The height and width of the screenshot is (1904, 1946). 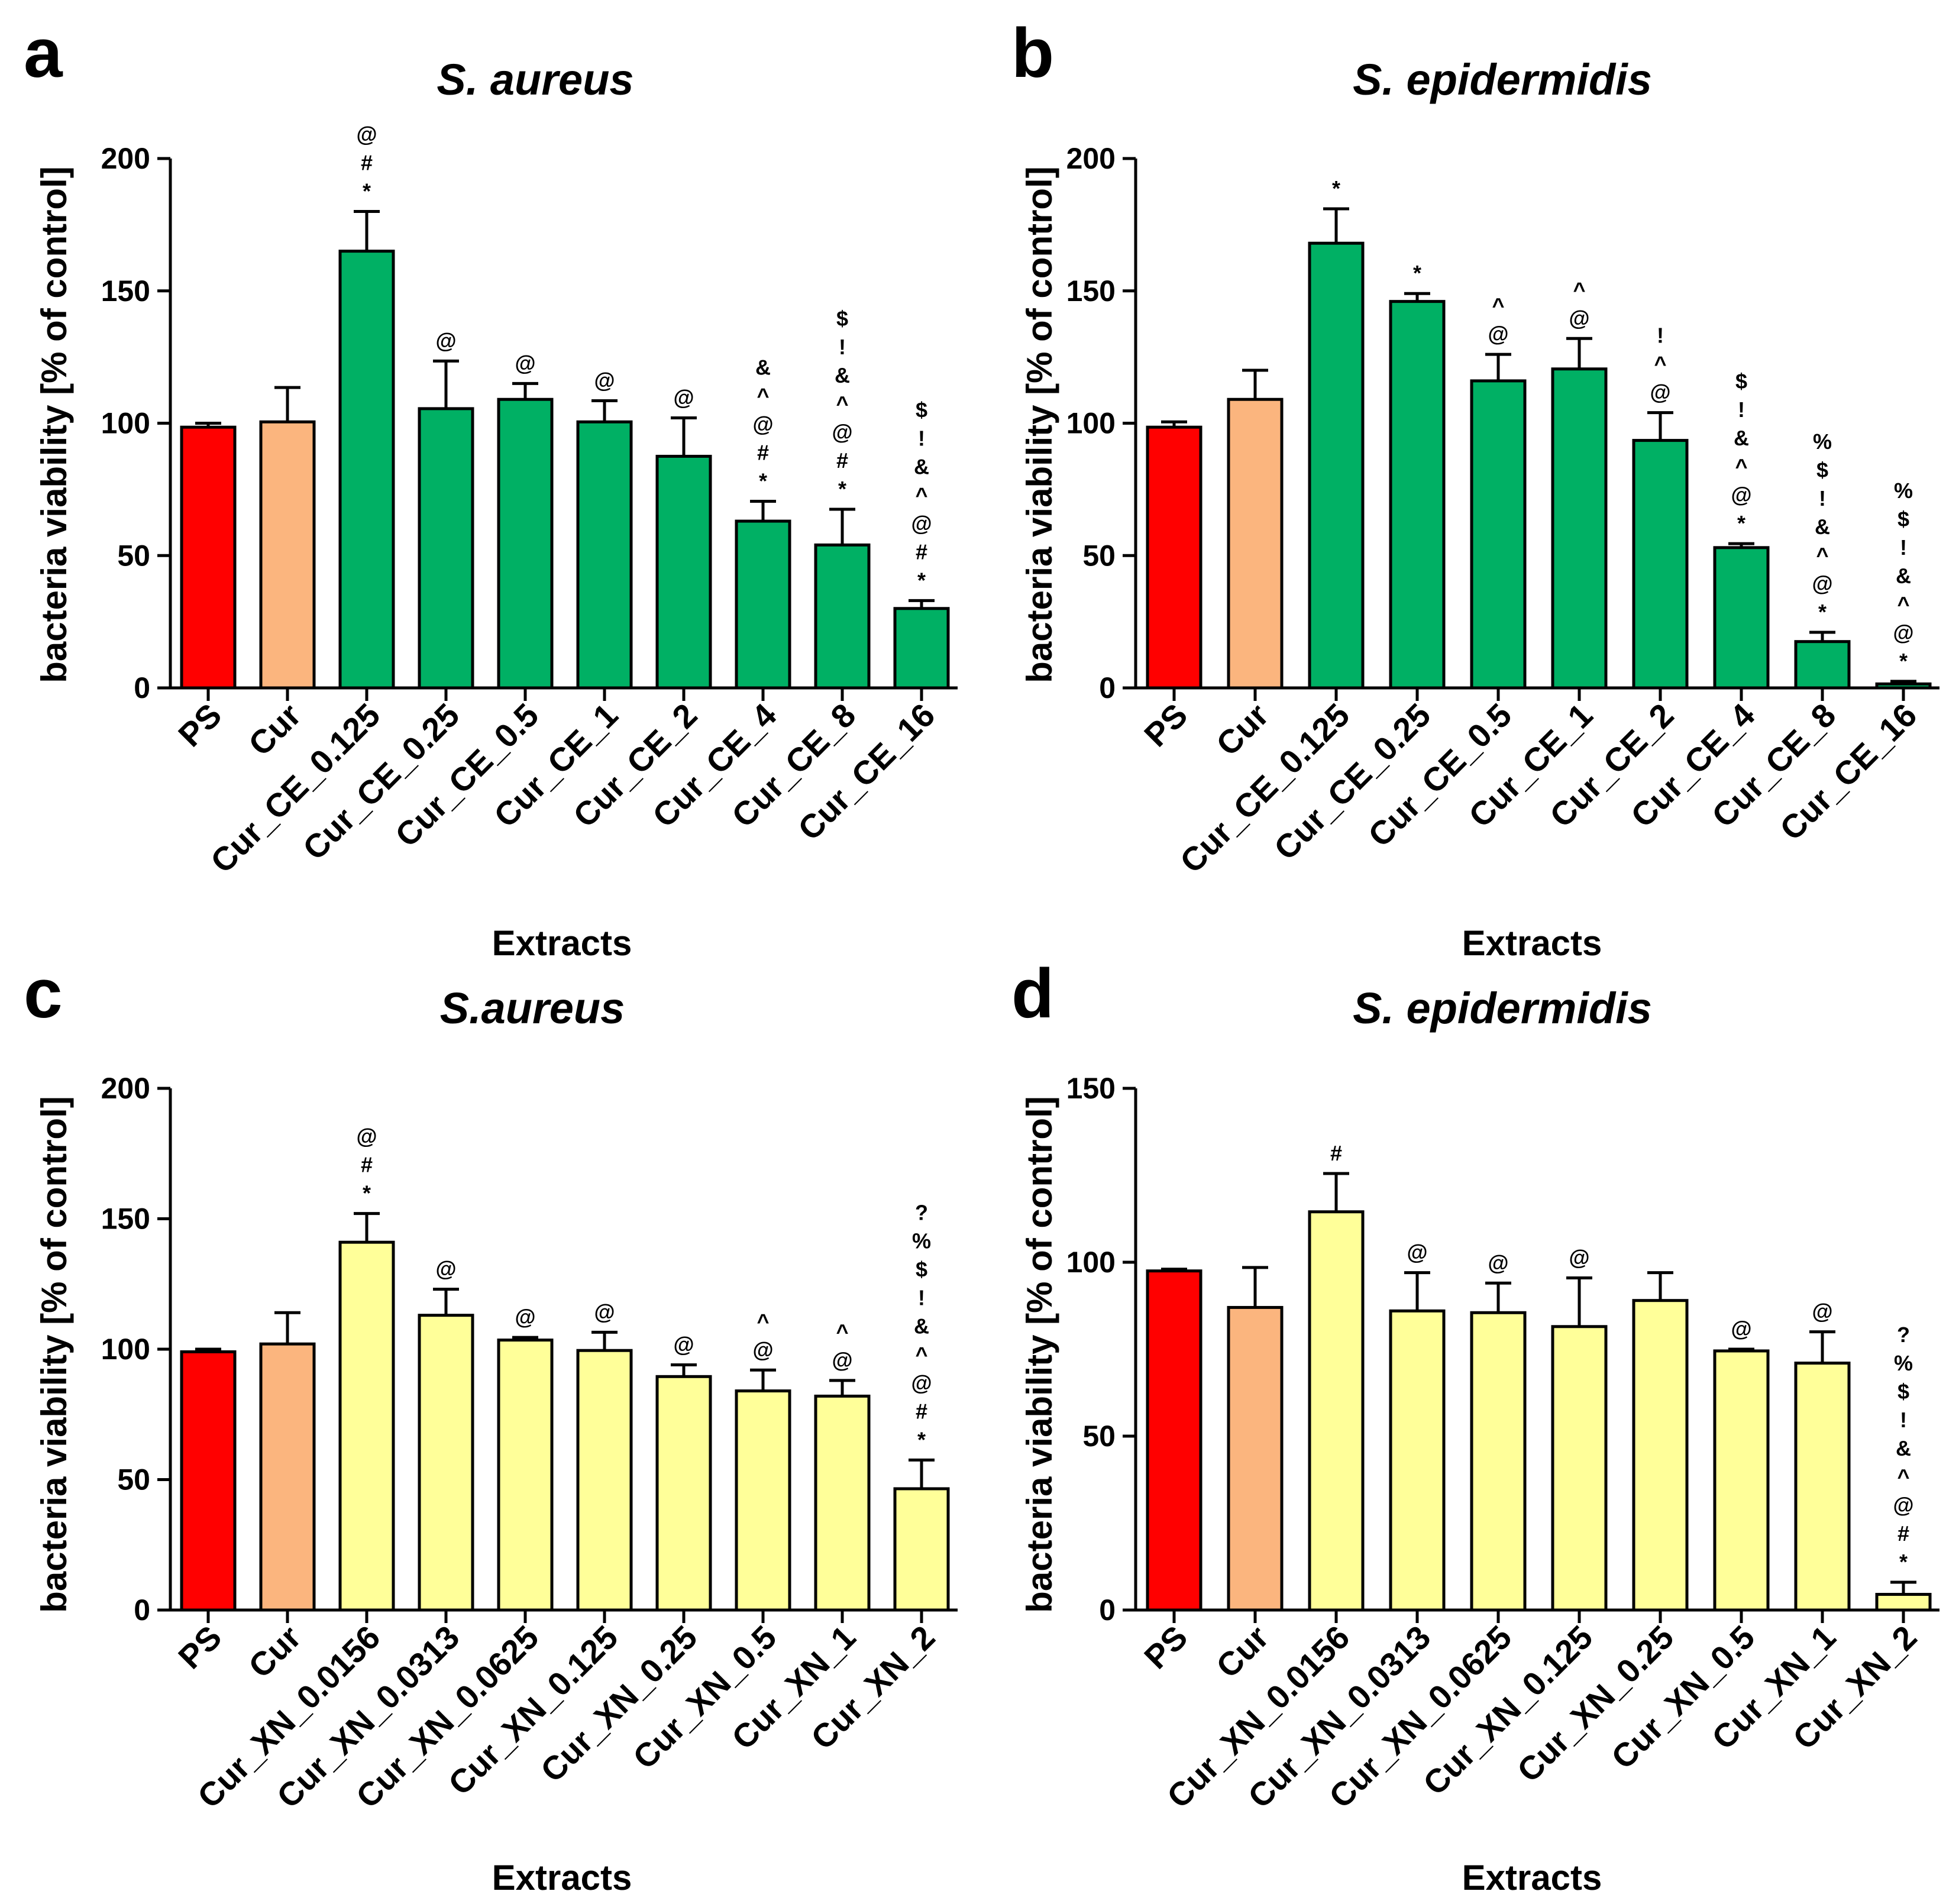 What do you see at coordinates (1498, 534) in the screenshot?
I see `bar-Cur_CE_0.5` at bounding box center [1498, 534].